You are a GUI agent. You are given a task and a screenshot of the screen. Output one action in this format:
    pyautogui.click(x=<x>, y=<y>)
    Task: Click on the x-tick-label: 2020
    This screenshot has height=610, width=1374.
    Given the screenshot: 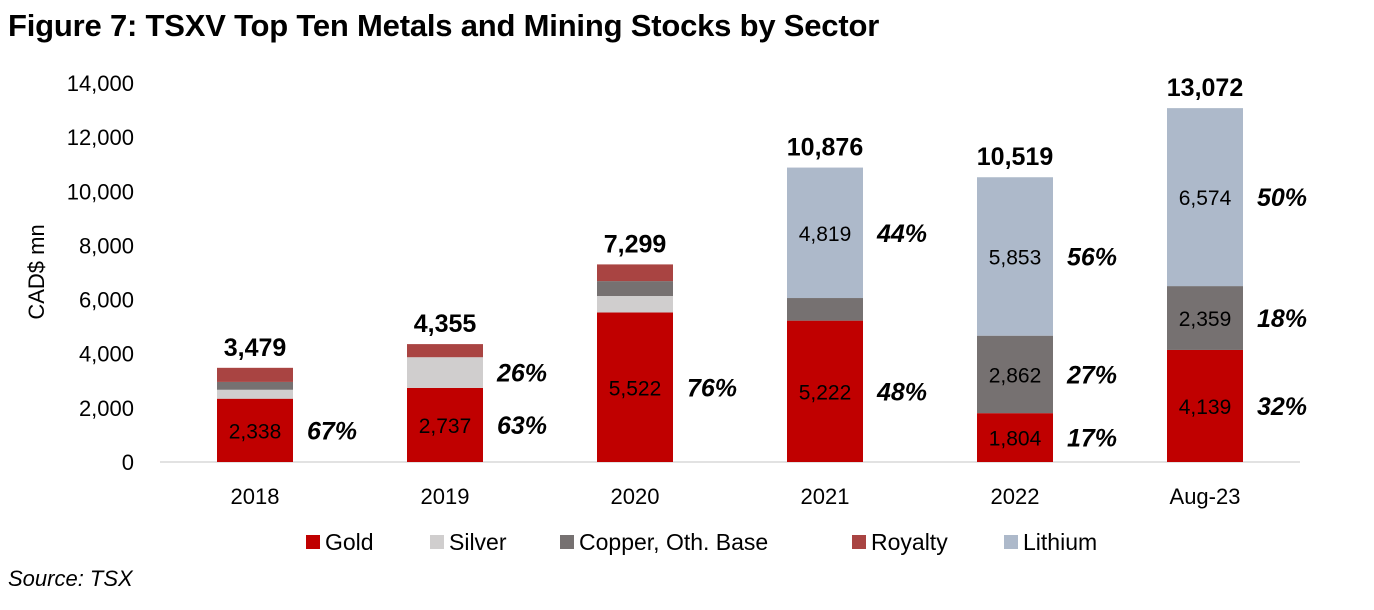 What is the action you would take?
    pyautogui.click(x=635, y=496)
    